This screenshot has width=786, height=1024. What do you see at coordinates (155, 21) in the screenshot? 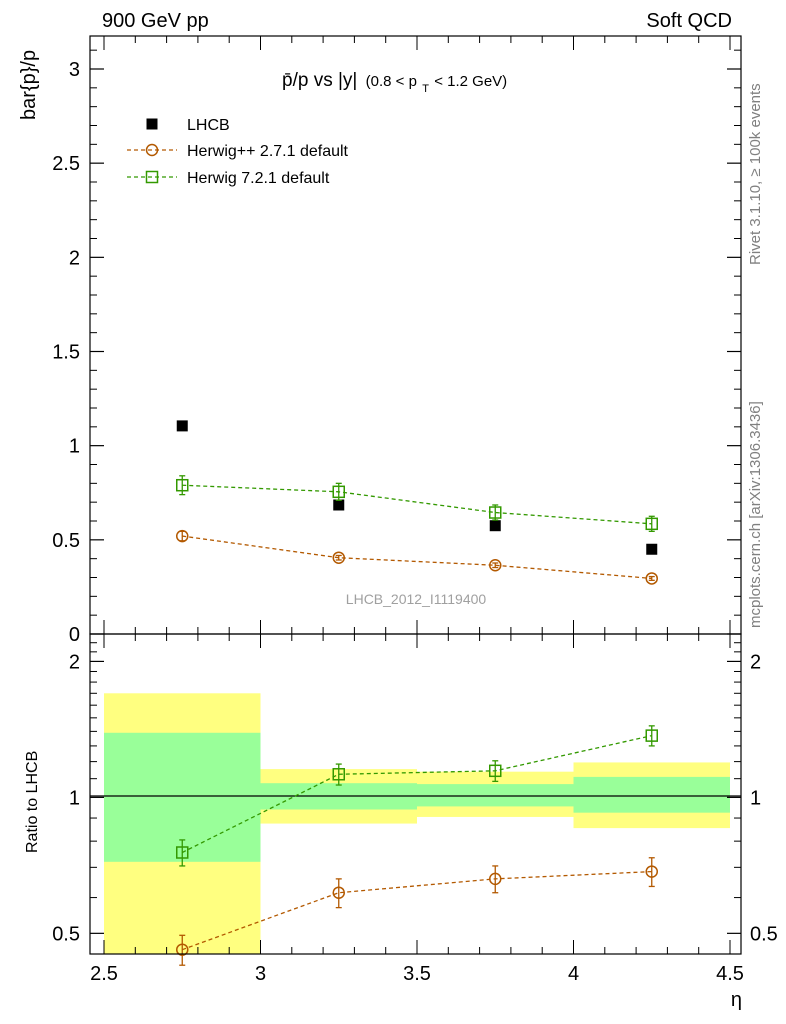
I see `header-left: 900 GeV pp` at bounding box center [155, 21].